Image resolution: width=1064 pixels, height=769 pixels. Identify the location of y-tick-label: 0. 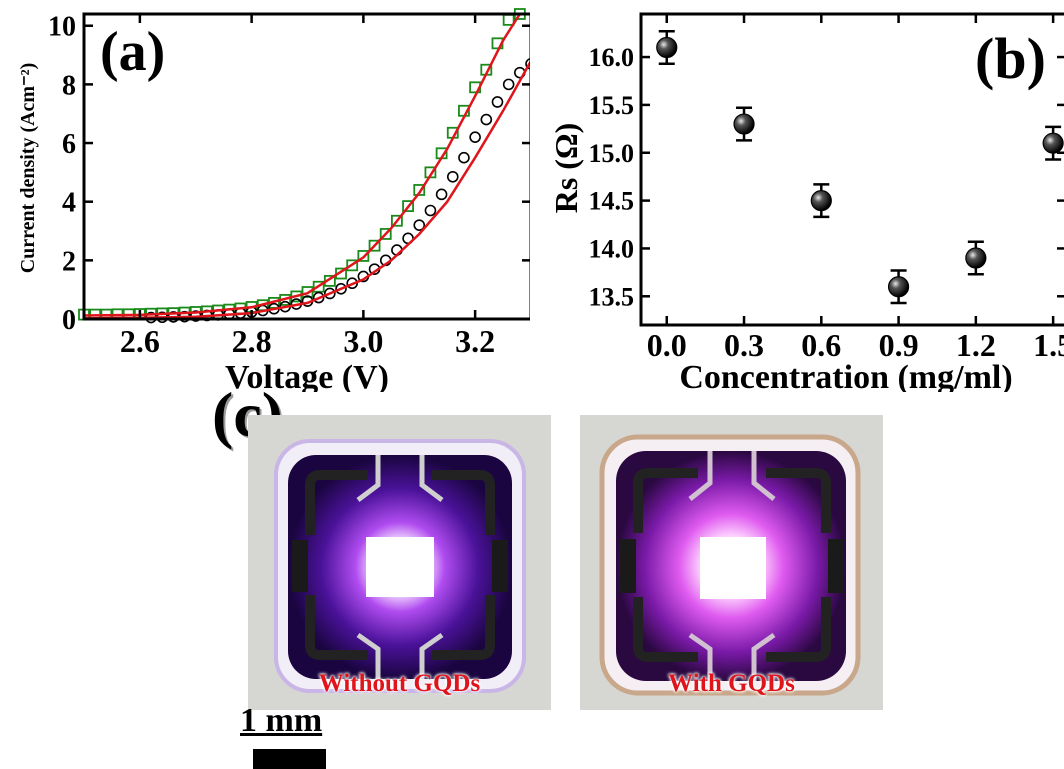
(69, 320).